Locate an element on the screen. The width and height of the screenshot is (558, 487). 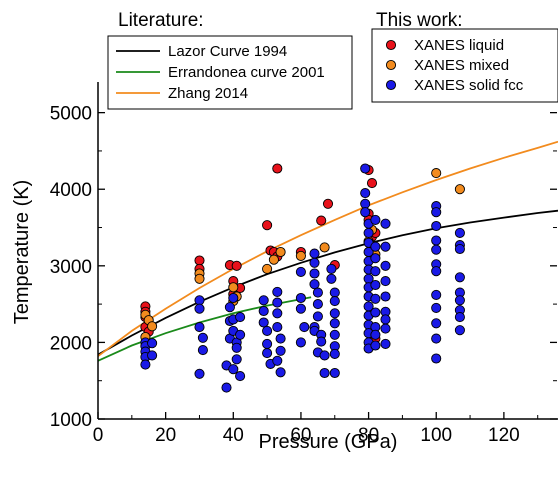
this-work-legend-box is located at coordinates (464, 65).